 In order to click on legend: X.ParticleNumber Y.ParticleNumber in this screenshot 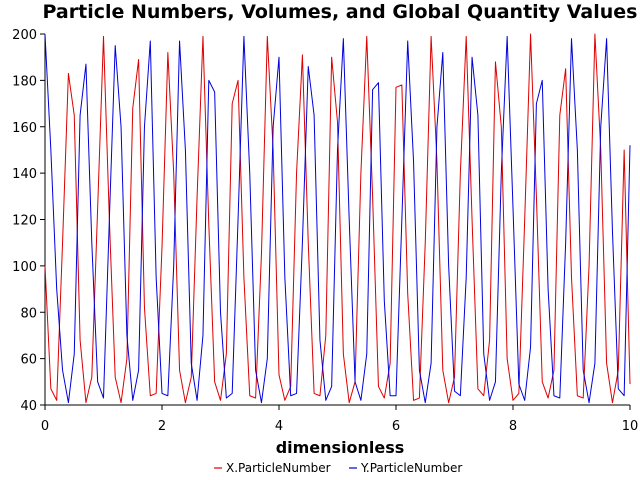, I will do `click(338, 468)`.